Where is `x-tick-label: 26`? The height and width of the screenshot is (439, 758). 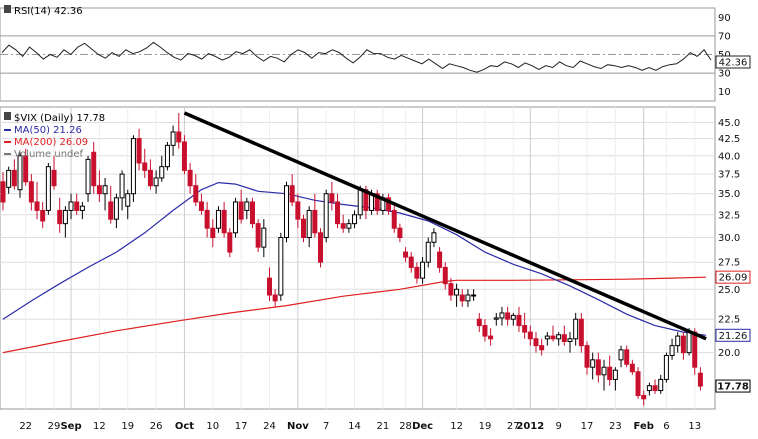 x-tick-label: 26 is located at coordinates (156, 426).